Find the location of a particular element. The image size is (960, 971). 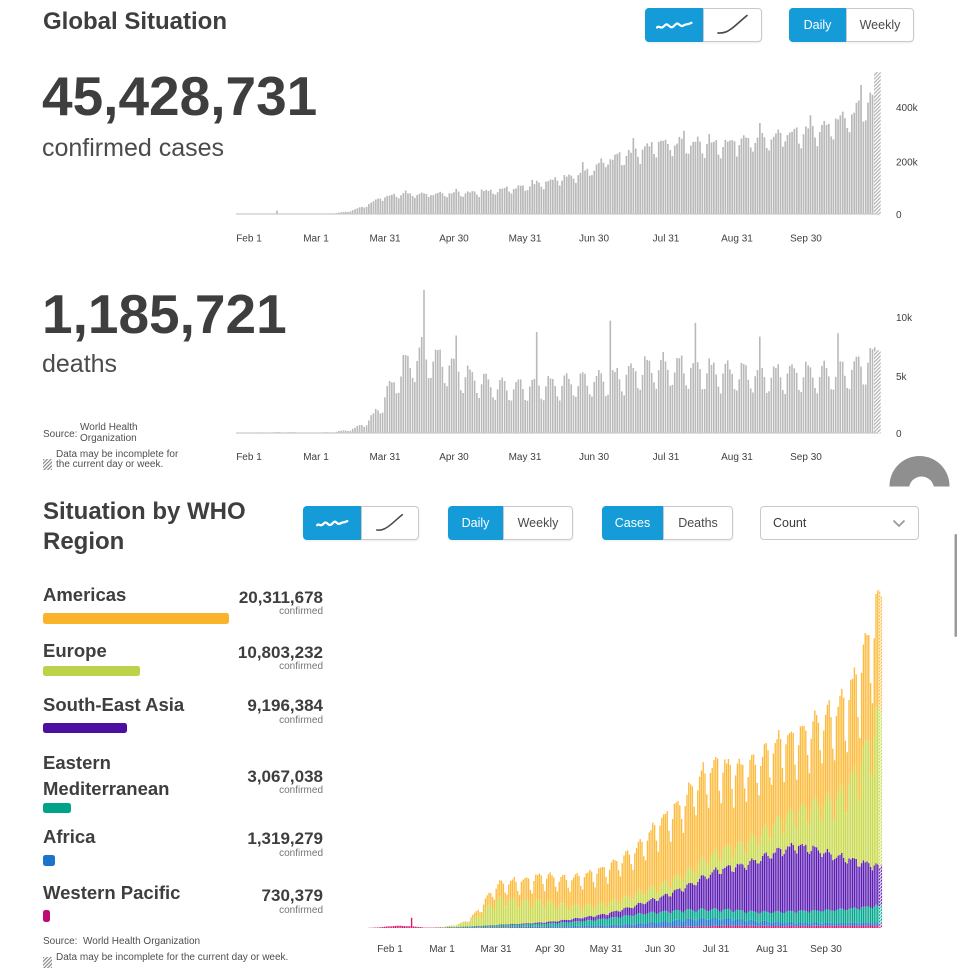

svg-text: 200k is located at coordinates (907, 163).